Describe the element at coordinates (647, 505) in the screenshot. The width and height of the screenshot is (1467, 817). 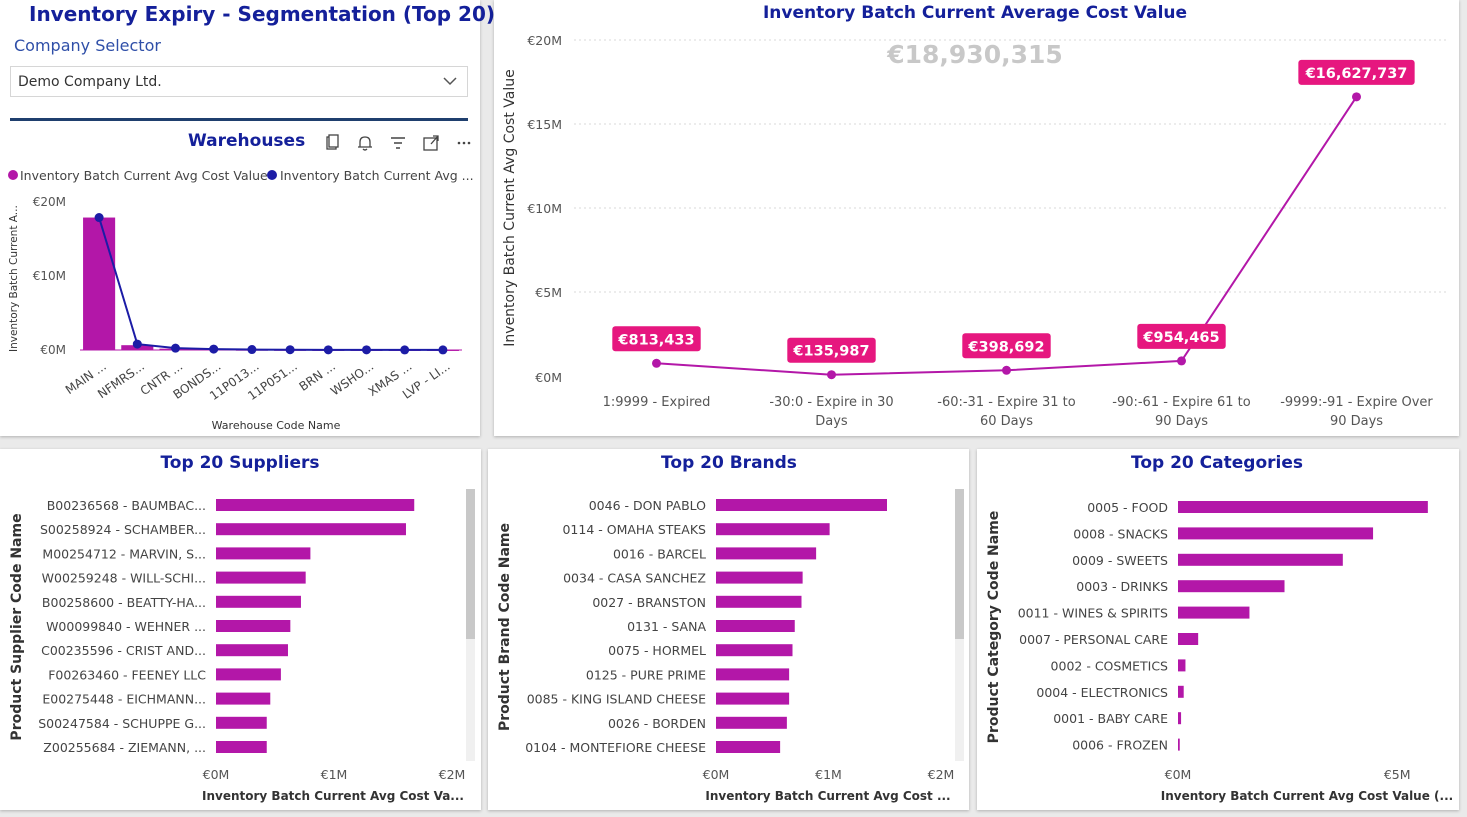
I see `category-label: 0046 - DON PABLO` at that location.